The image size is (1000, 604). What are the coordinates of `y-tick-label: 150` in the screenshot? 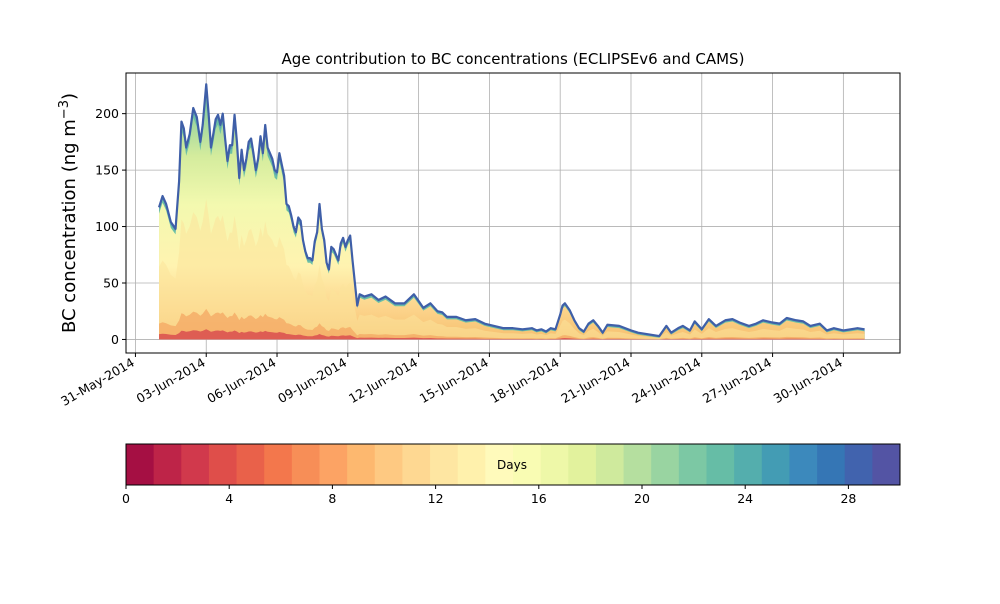 It's located at (107, 170).